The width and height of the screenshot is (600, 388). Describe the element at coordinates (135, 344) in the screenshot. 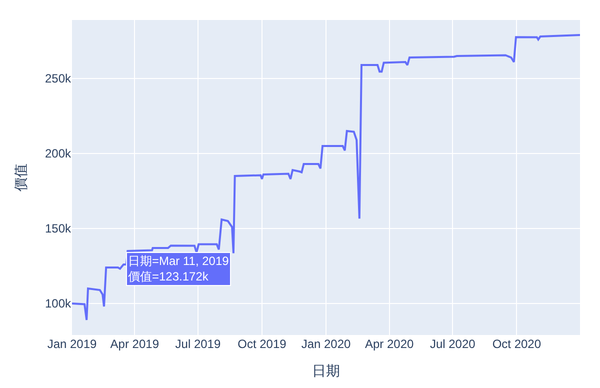

I see `x-tick-label: Apr 2019` at that location.